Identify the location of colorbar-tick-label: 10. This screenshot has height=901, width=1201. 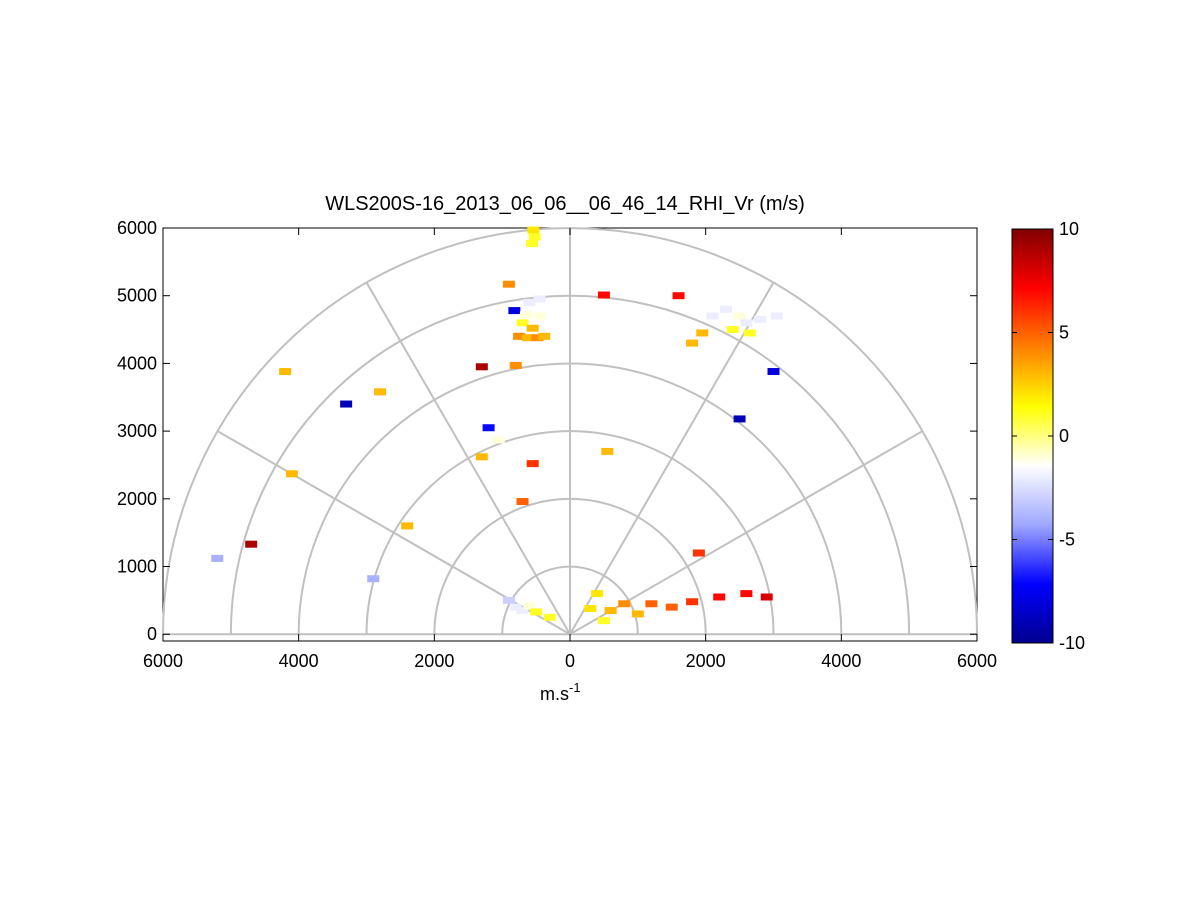
(1069, 229).